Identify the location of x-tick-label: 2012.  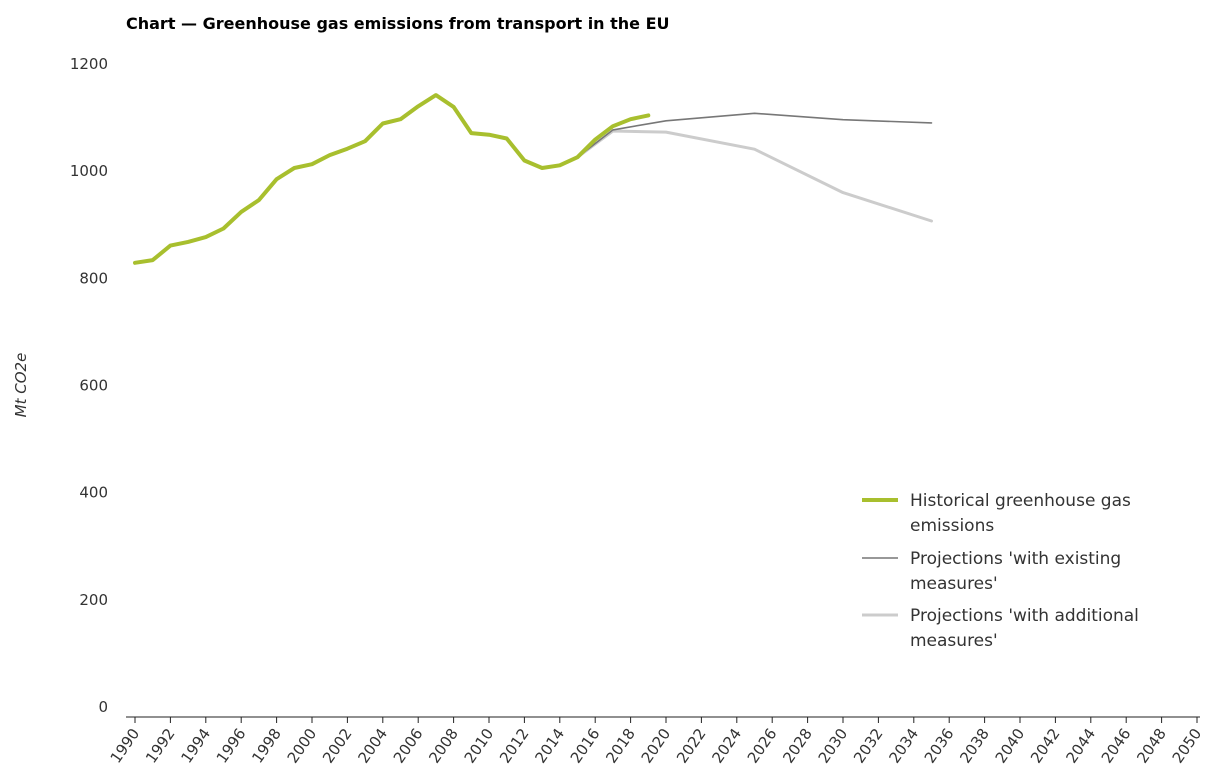
(514, 746).